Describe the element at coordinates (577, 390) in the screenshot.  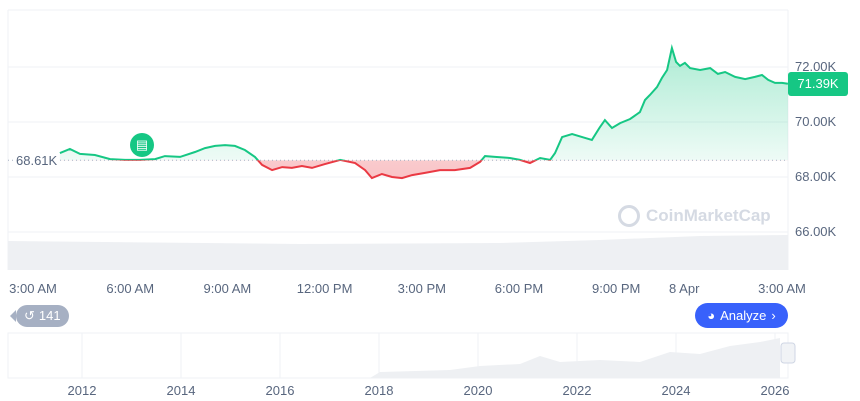
I see `navigator-year-label: 2022` at that location.